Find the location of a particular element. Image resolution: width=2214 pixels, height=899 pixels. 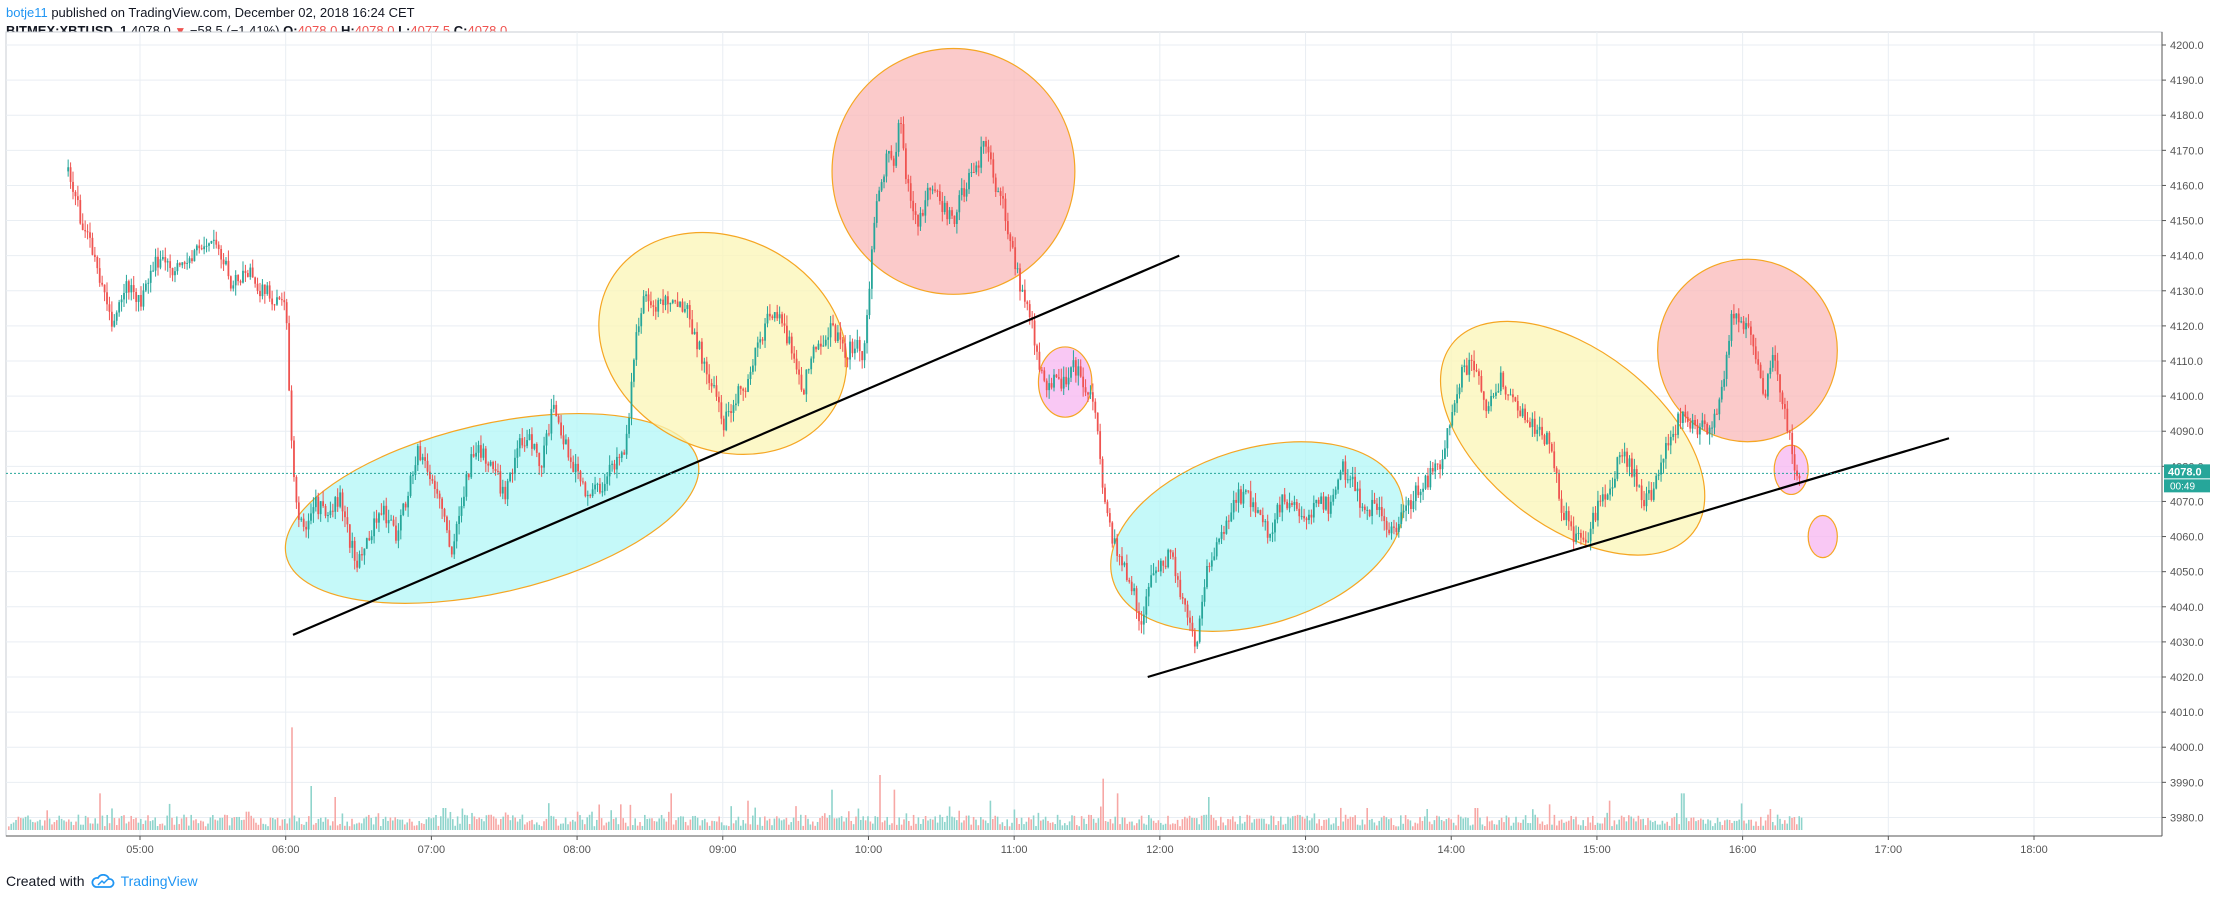

tradingview-link: TradingView is located at coordinates (159, 881).